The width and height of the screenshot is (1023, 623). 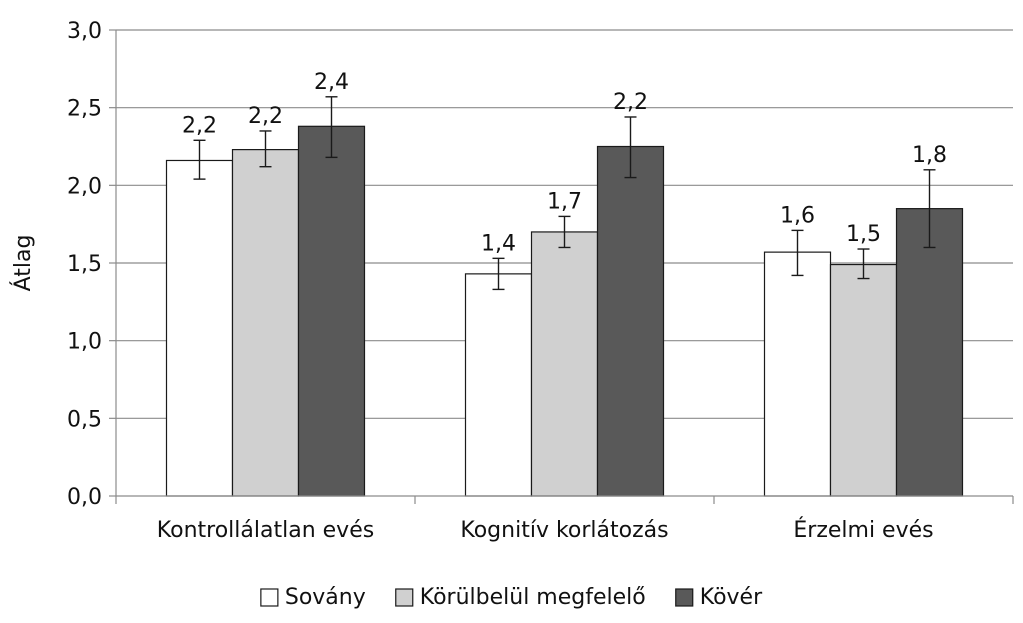 What do you see at coordinates (929, 155) in the screenshot?
I see `data-label: 1,8` at bounding box center [929, 155].